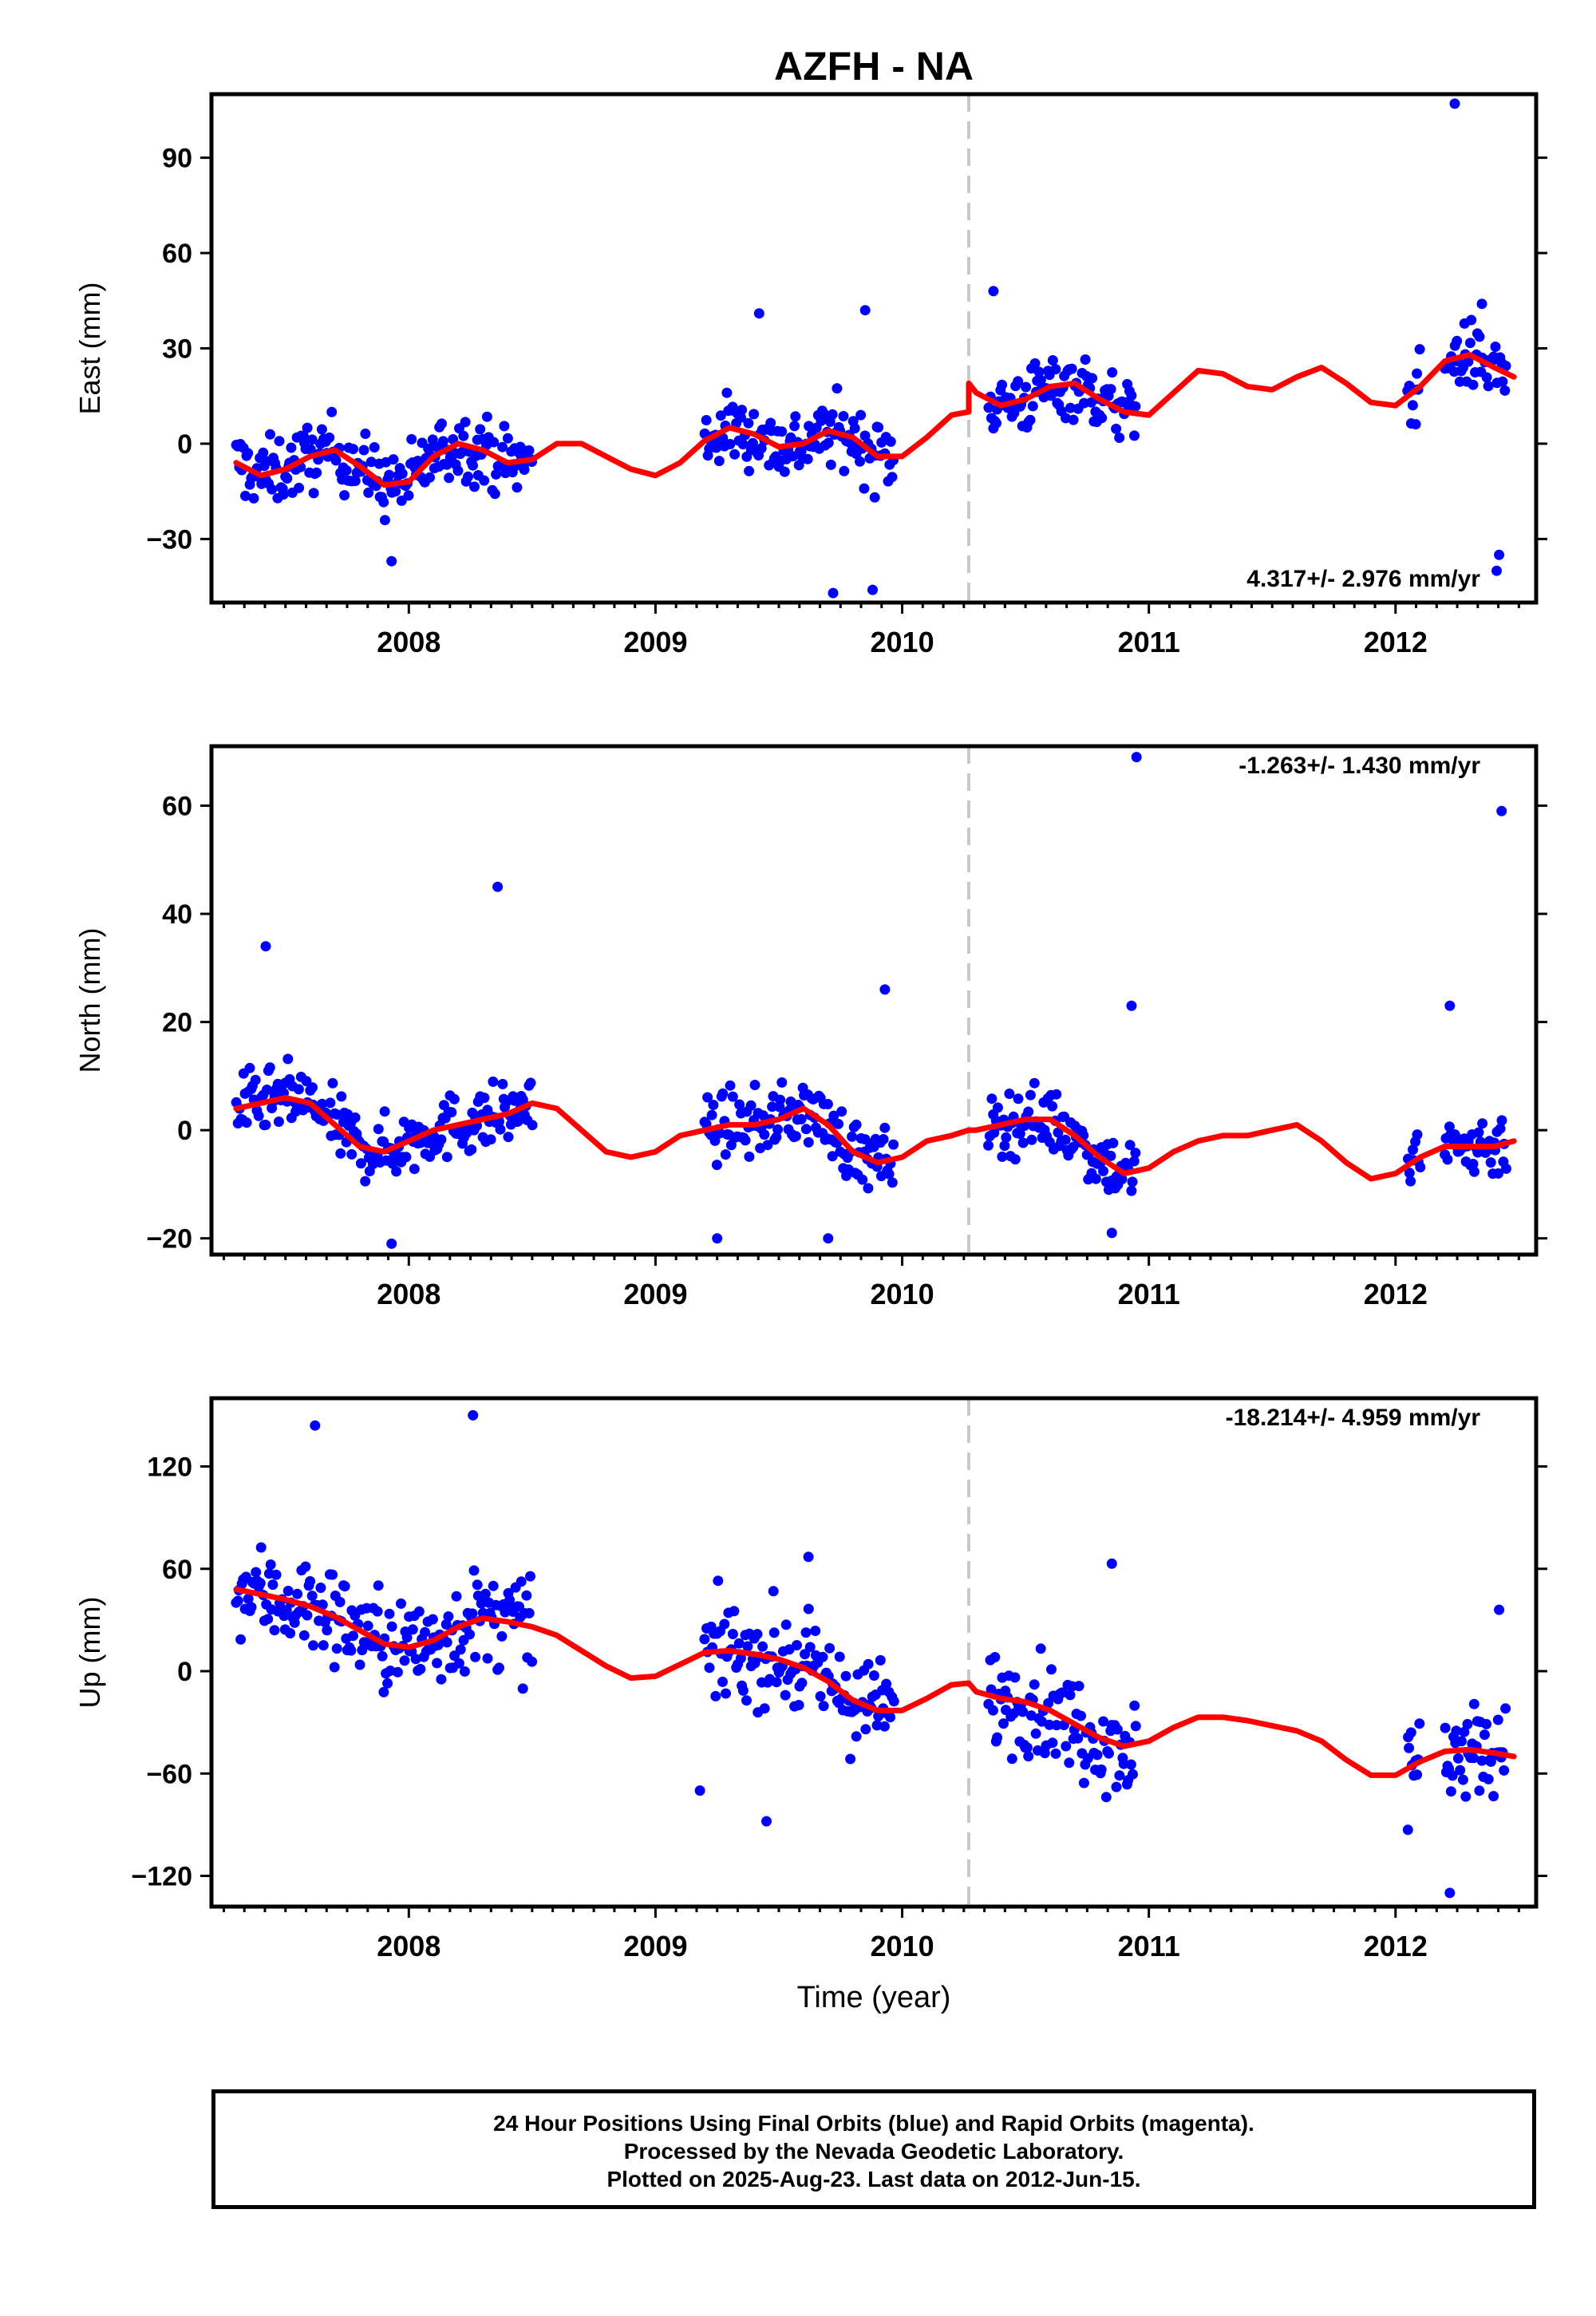 This screenshot has width=1596, height=2316. What do you see at coordinates (875, 1682) in the screenshot?
I see `model-curve-up` at bounding box center [875, 1682].